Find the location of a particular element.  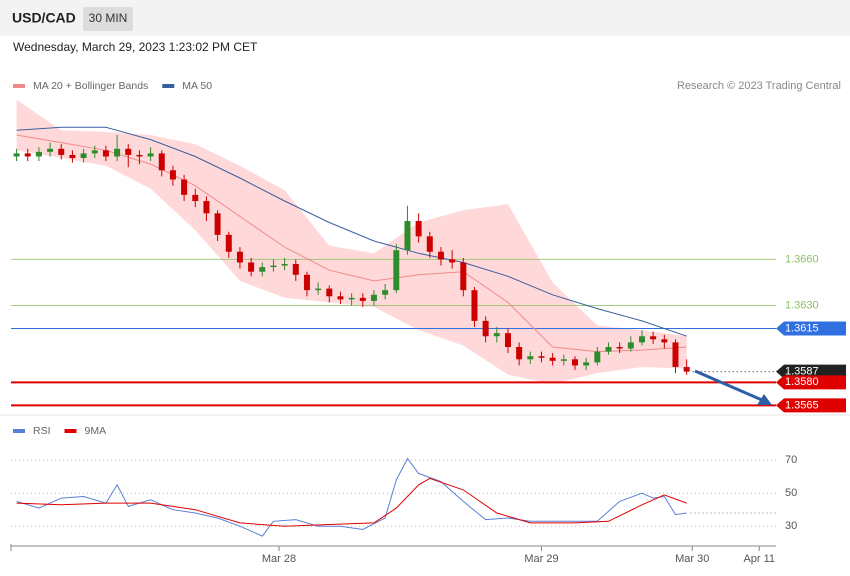

y-tick-label: 50 is located at coordinates (791, 493).